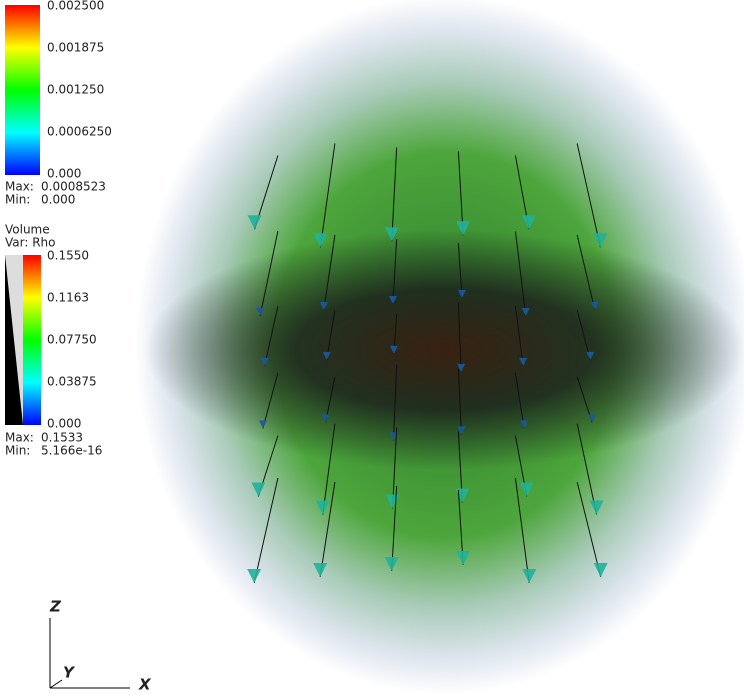  Describe the element at coordinates (72, 382) in the screenshot. I see `tick-label: 0.03875` at that location.